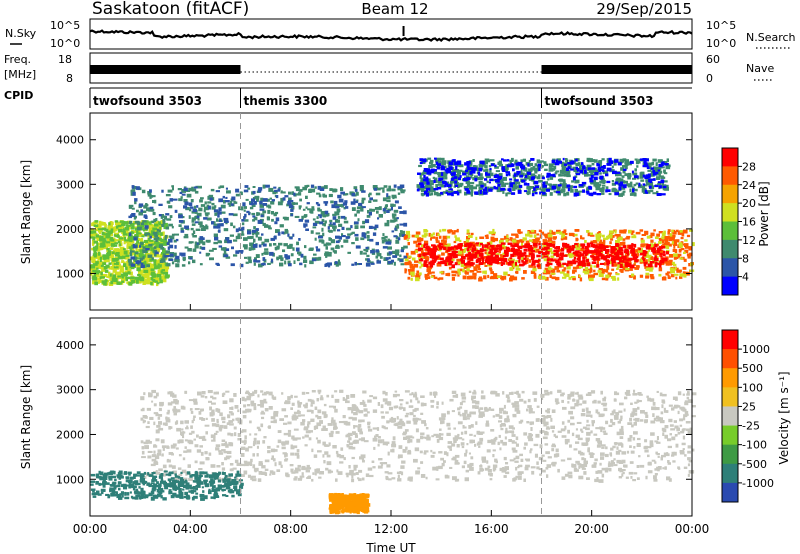 The image size is (800, 554). I want to click on power-colorbar-swatch, so click(730, 212).